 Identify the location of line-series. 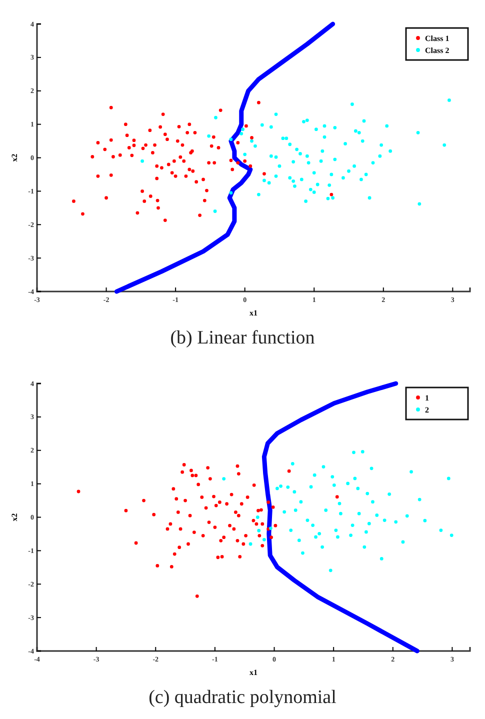
(341, 517).